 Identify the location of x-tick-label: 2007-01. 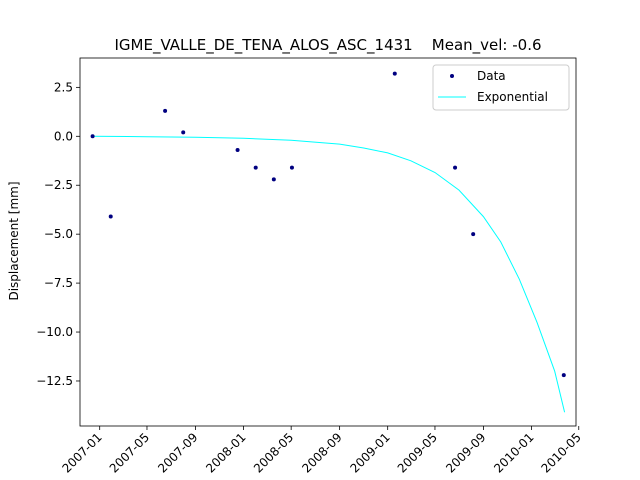
(81, 452).